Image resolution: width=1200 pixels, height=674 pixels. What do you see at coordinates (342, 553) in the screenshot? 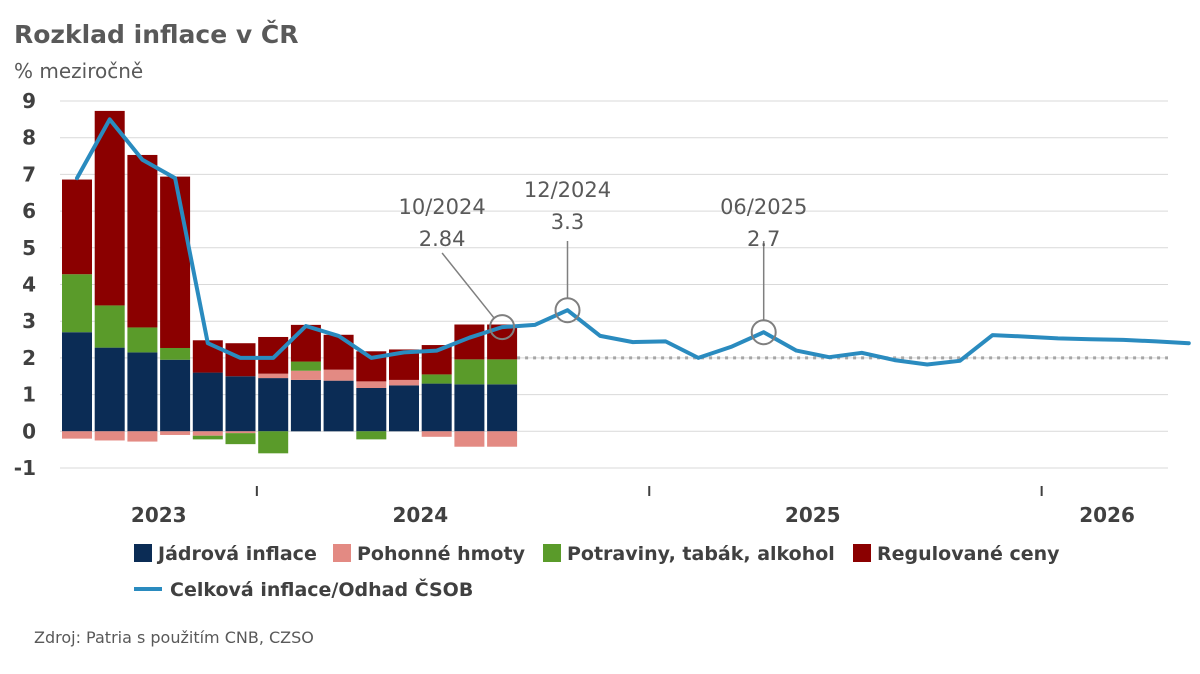
I see `legend-swatch-fuel` at bounding box center [342, 553].